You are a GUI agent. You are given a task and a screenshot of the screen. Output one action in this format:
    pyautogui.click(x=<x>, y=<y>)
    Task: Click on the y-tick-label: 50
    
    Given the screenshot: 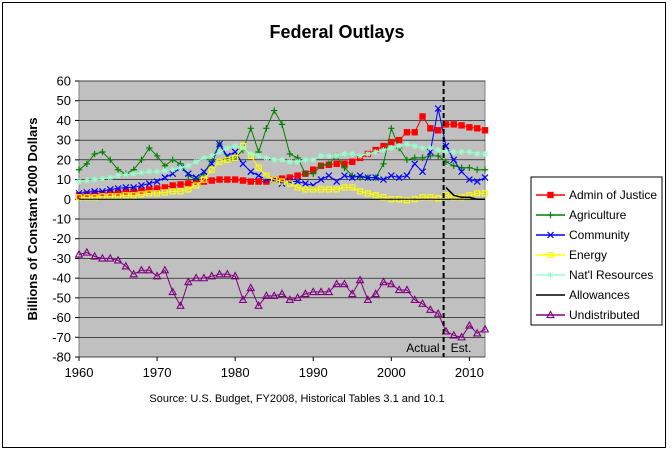 What is the action you would take?
    pyautogui.click(x=64, y=100)
    